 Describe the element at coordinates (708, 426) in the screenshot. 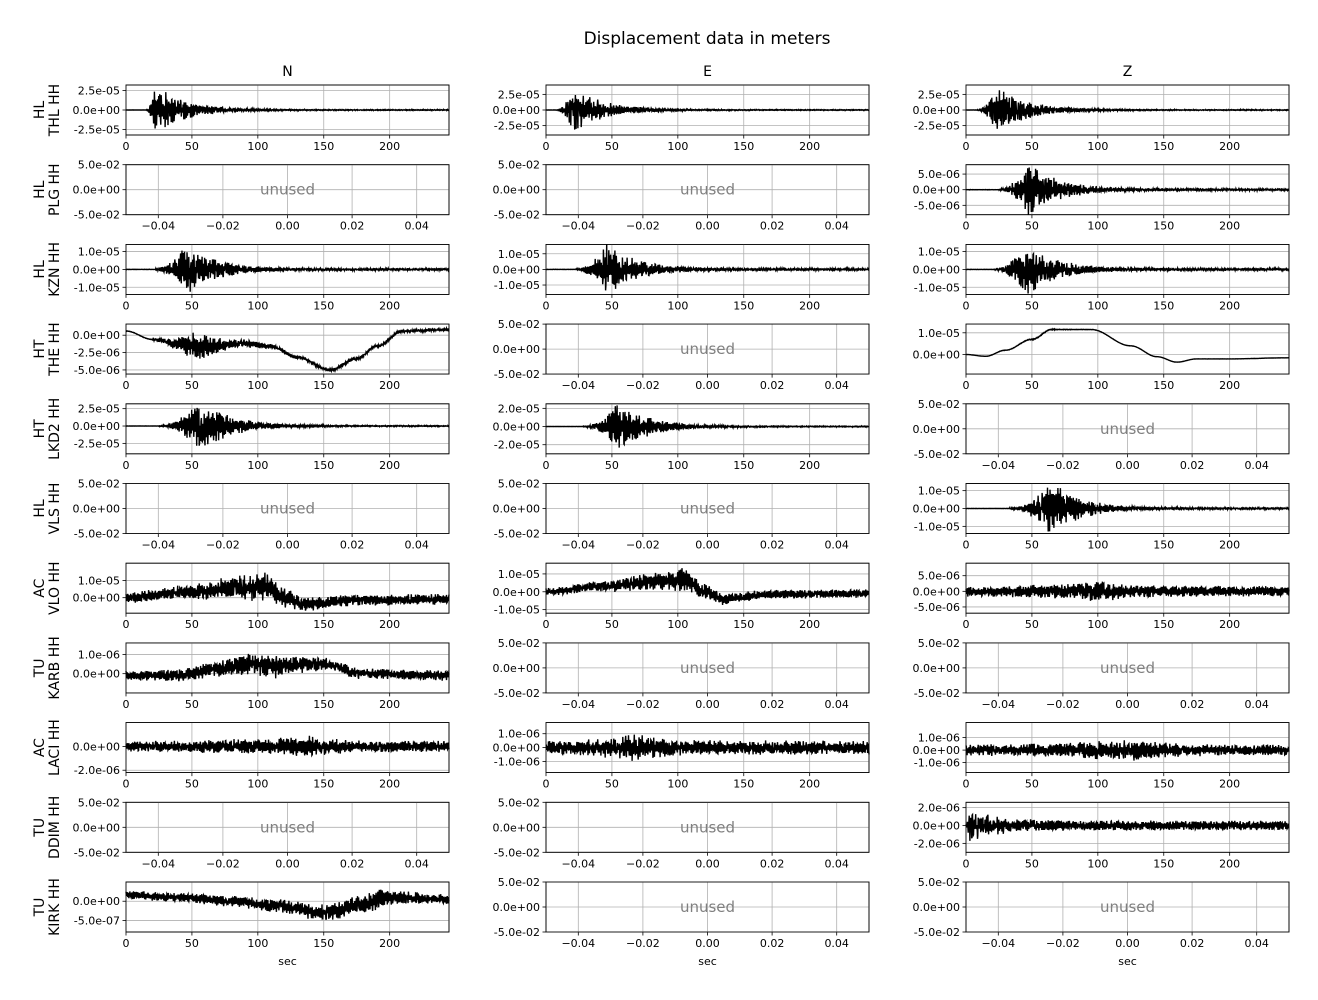

I see `waveform-lkd2-e` at that location.